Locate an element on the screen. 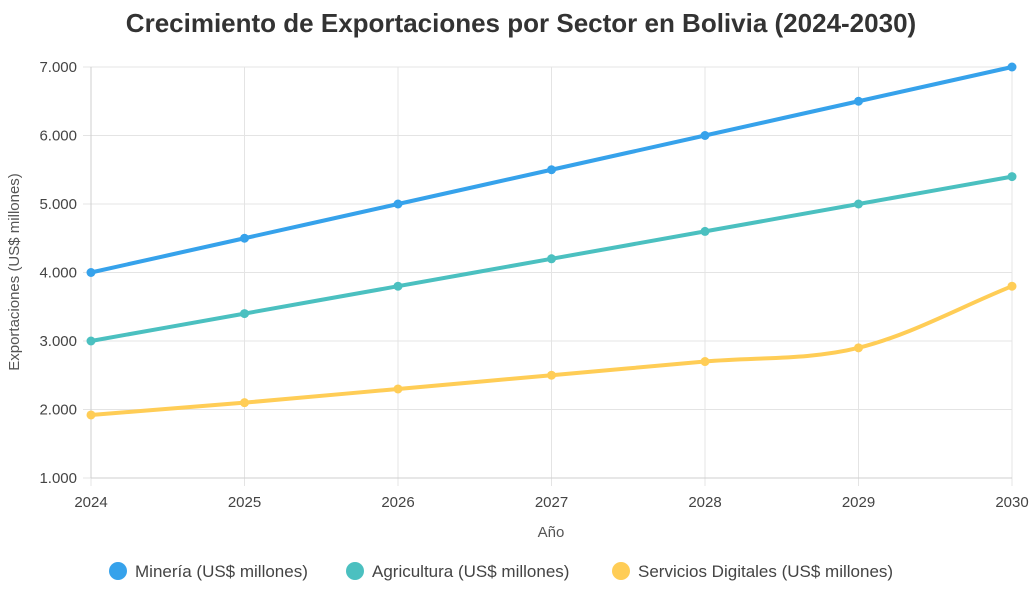 Image resolution: width=1034 pixels, height=596 pixels. x-tick-label: 2024 is located at coordinates (90, 502).